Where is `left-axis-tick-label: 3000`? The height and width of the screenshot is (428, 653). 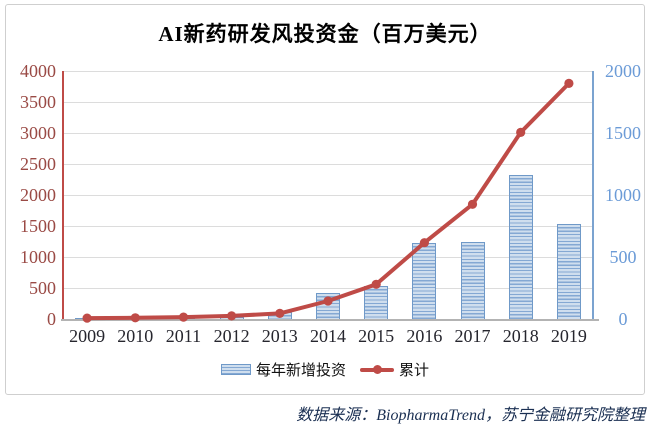 left-axis-tick-label: 3000 is located at coordinates (38, 133).